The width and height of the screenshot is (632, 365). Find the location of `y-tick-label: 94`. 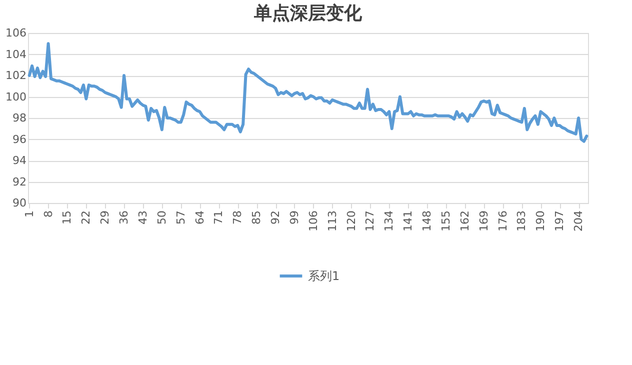

y-tick-label: 94 is located at coordinates (19, 160).